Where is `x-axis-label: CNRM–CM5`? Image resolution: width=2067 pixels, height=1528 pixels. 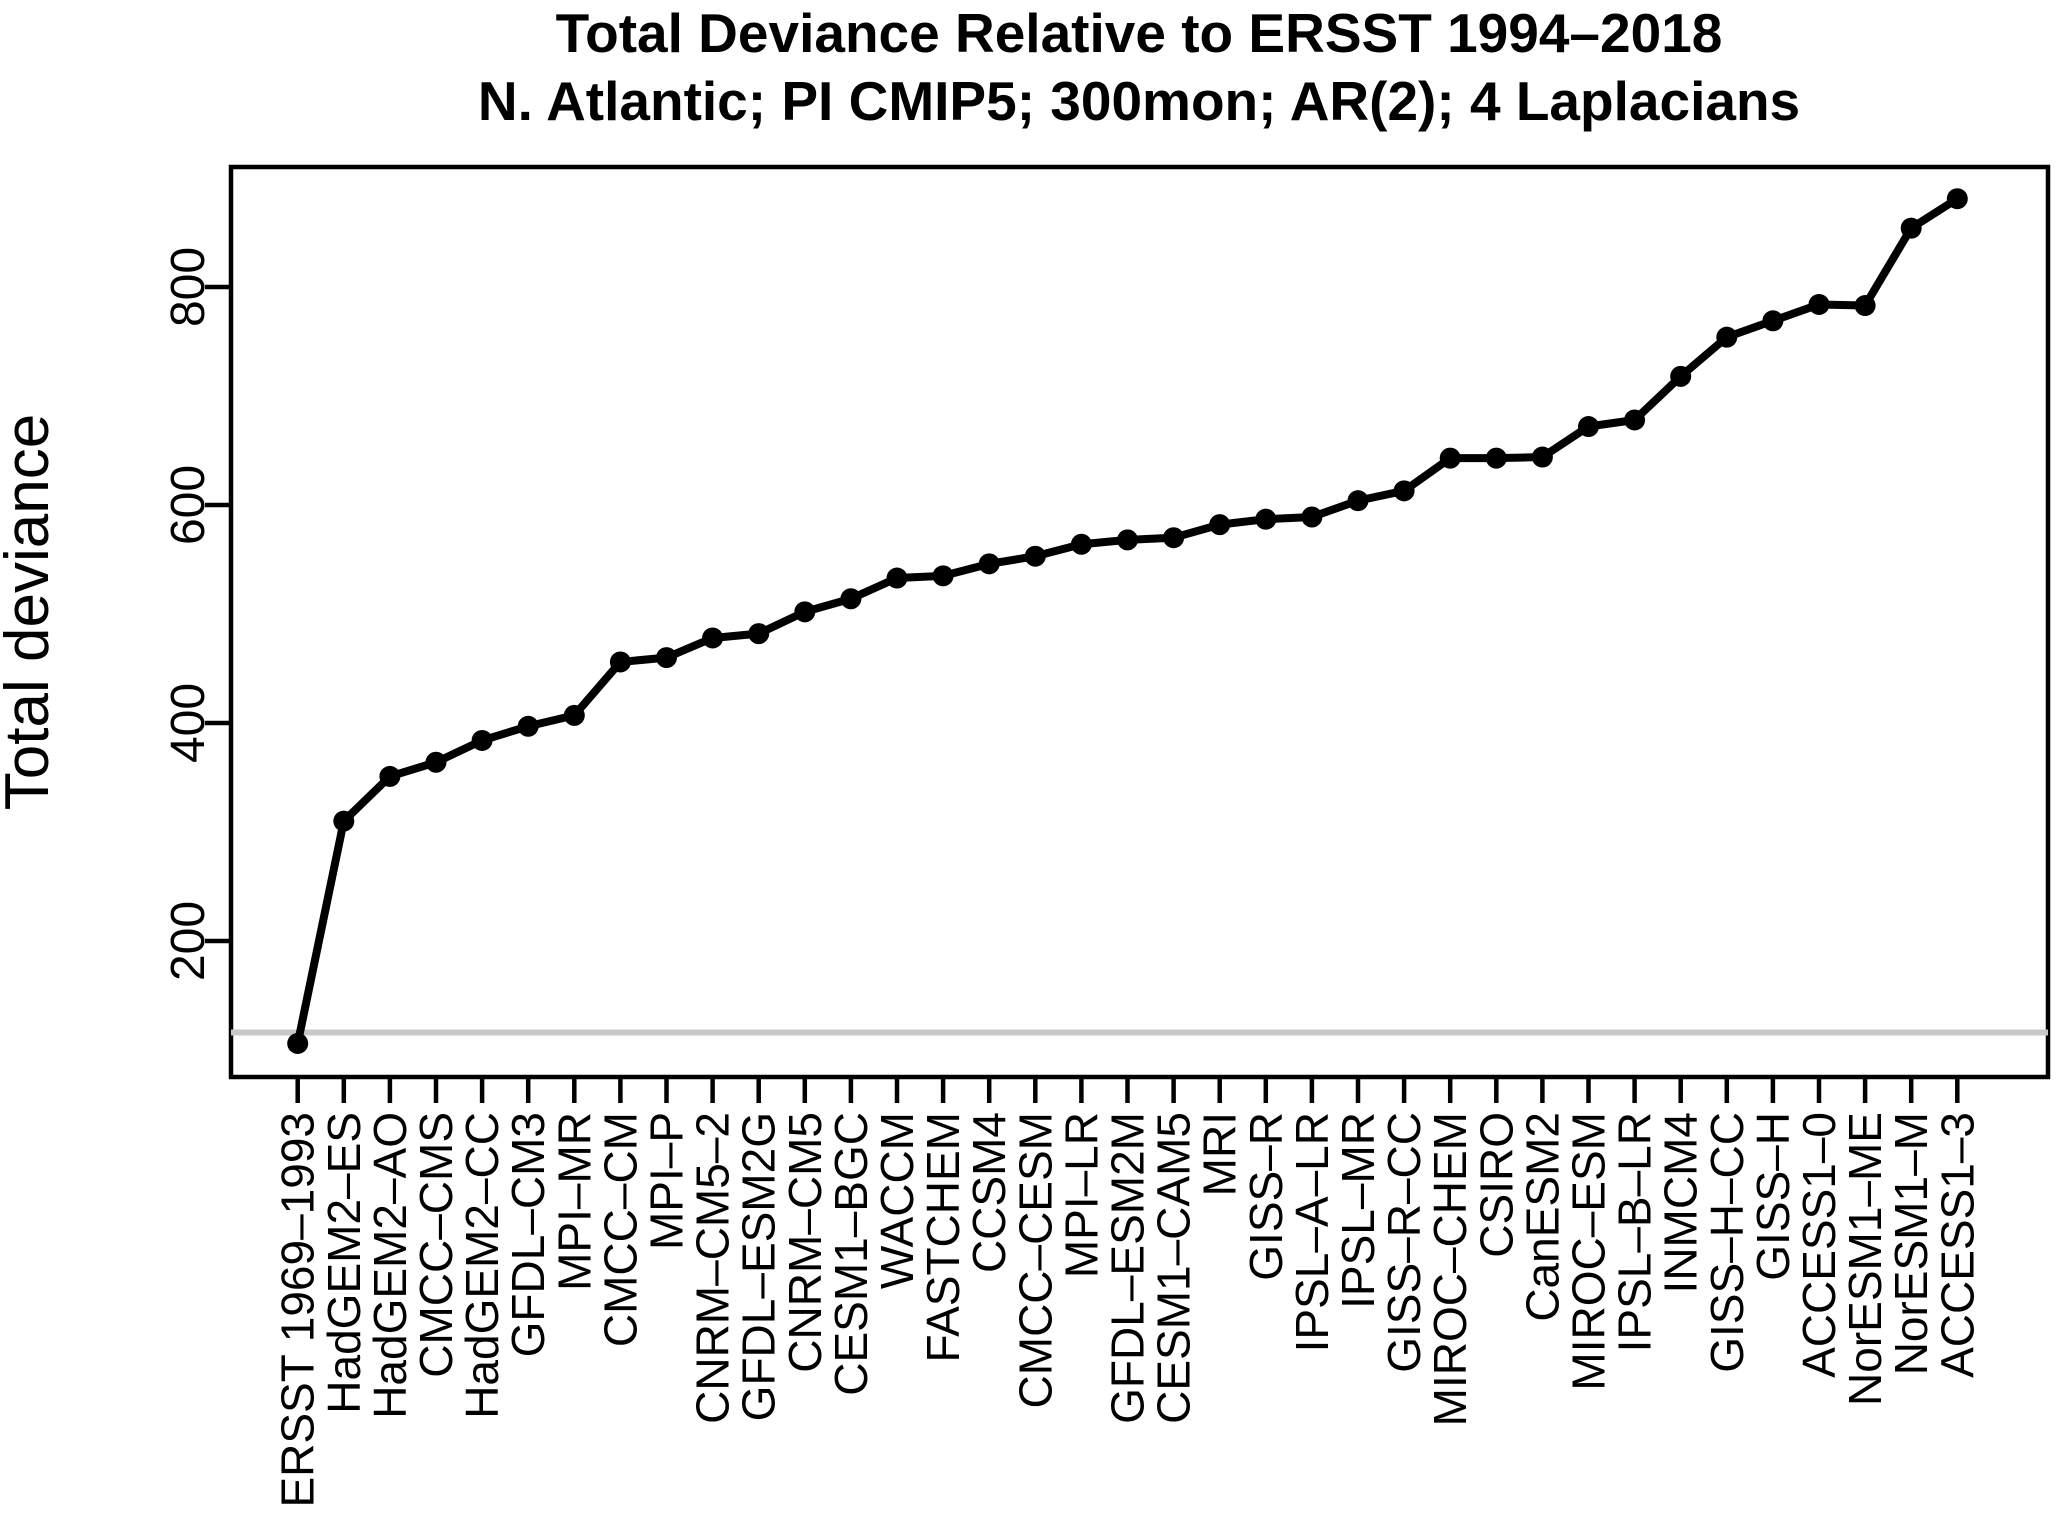 x-axis-label: CNRM–CM5 is located at coordinates (805, 1242).